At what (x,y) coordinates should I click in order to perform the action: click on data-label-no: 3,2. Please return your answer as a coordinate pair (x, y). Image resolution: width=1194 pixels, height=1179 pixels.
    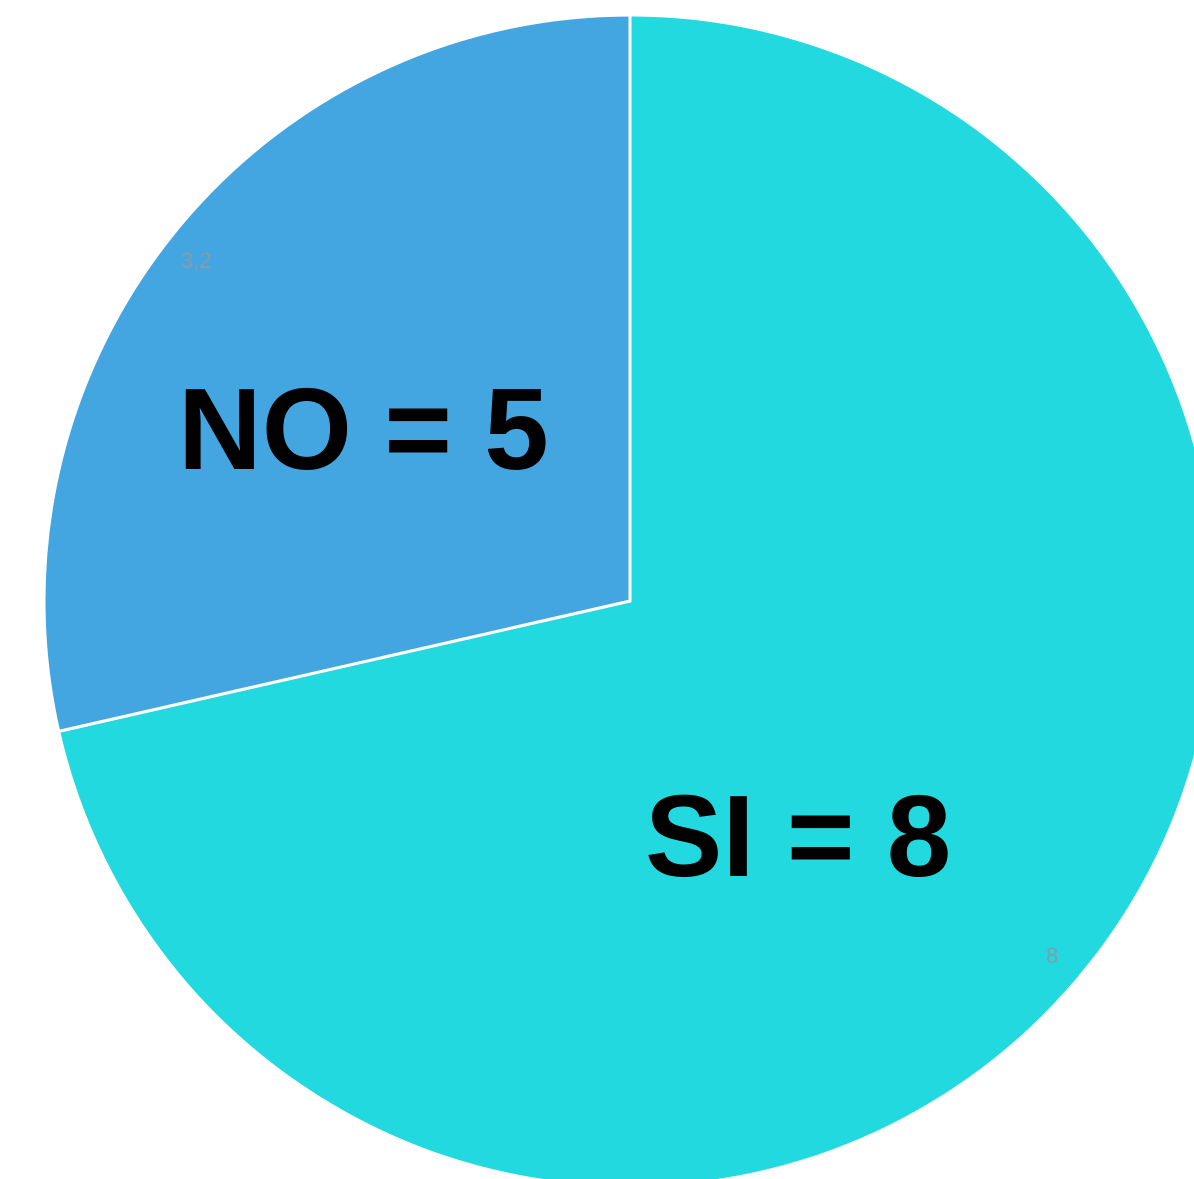
    Looking at the image, I should click on (196, 260).